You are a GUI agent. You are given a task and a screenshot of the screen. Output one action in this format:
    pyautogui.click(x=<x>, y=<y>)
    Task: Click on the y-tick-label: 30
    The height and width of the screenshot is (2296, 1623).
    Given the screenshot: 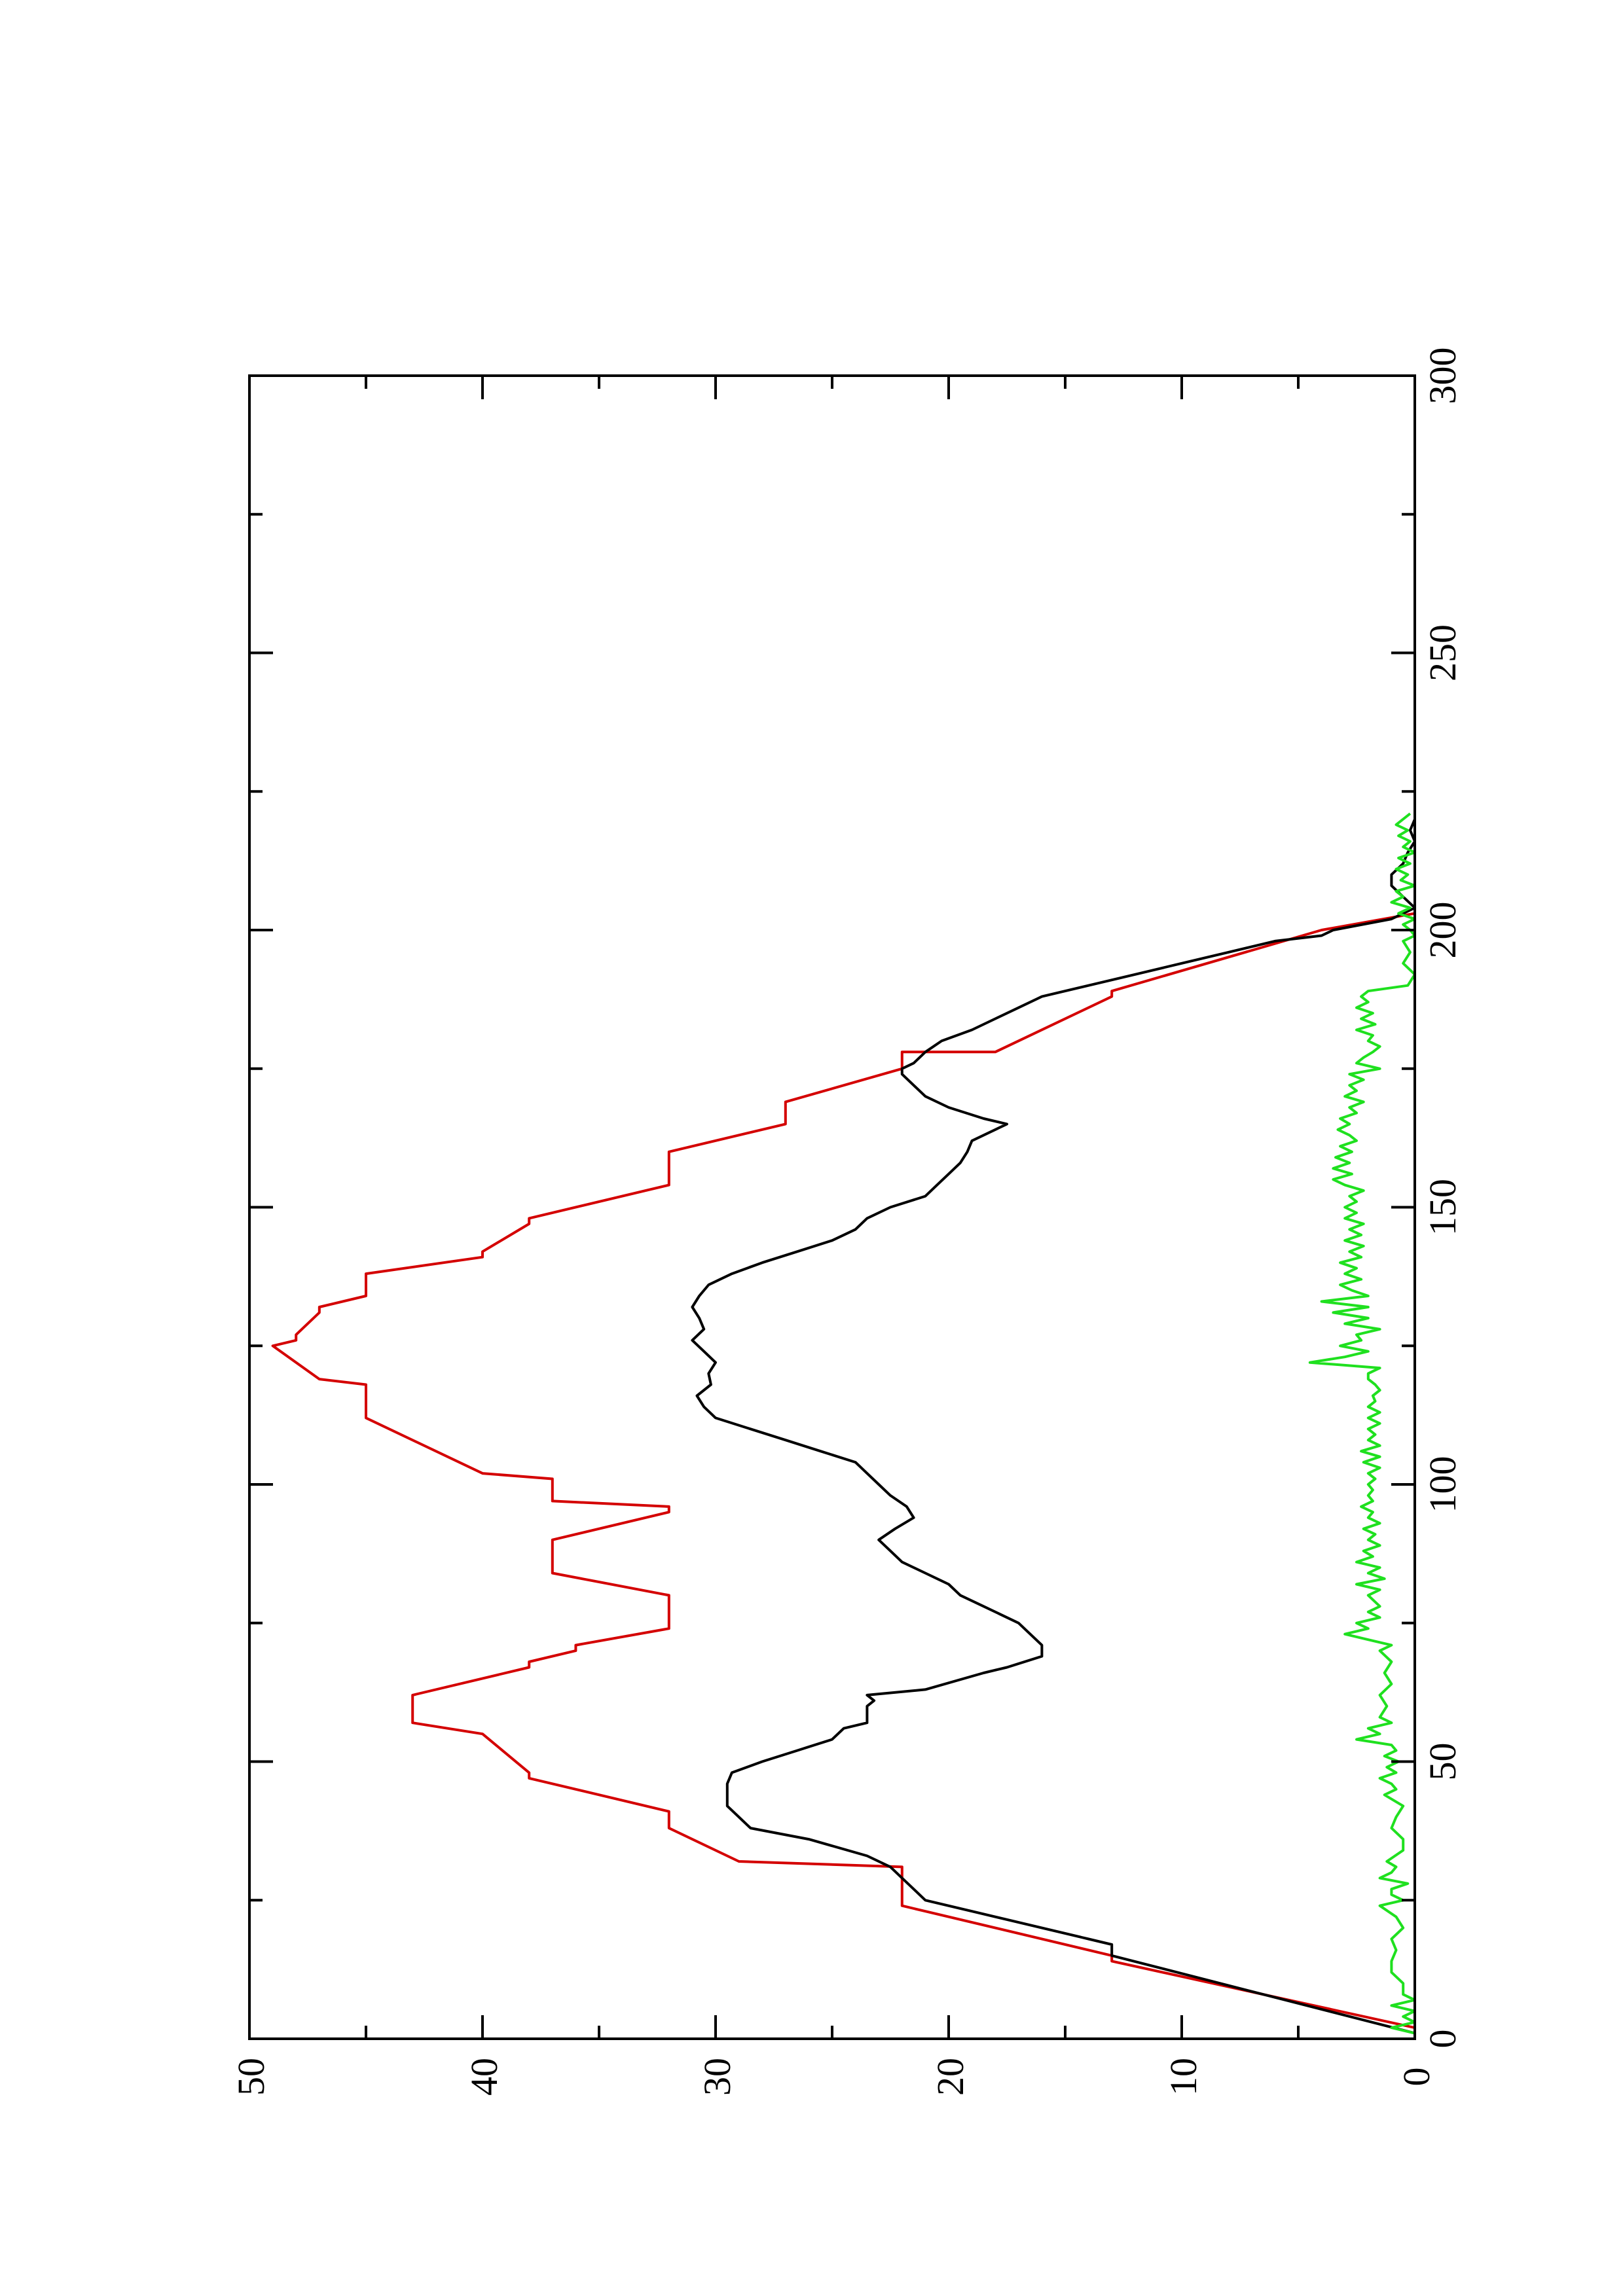 What is the action you would take?
    pyautogui.click(x=717, y=2077)
    